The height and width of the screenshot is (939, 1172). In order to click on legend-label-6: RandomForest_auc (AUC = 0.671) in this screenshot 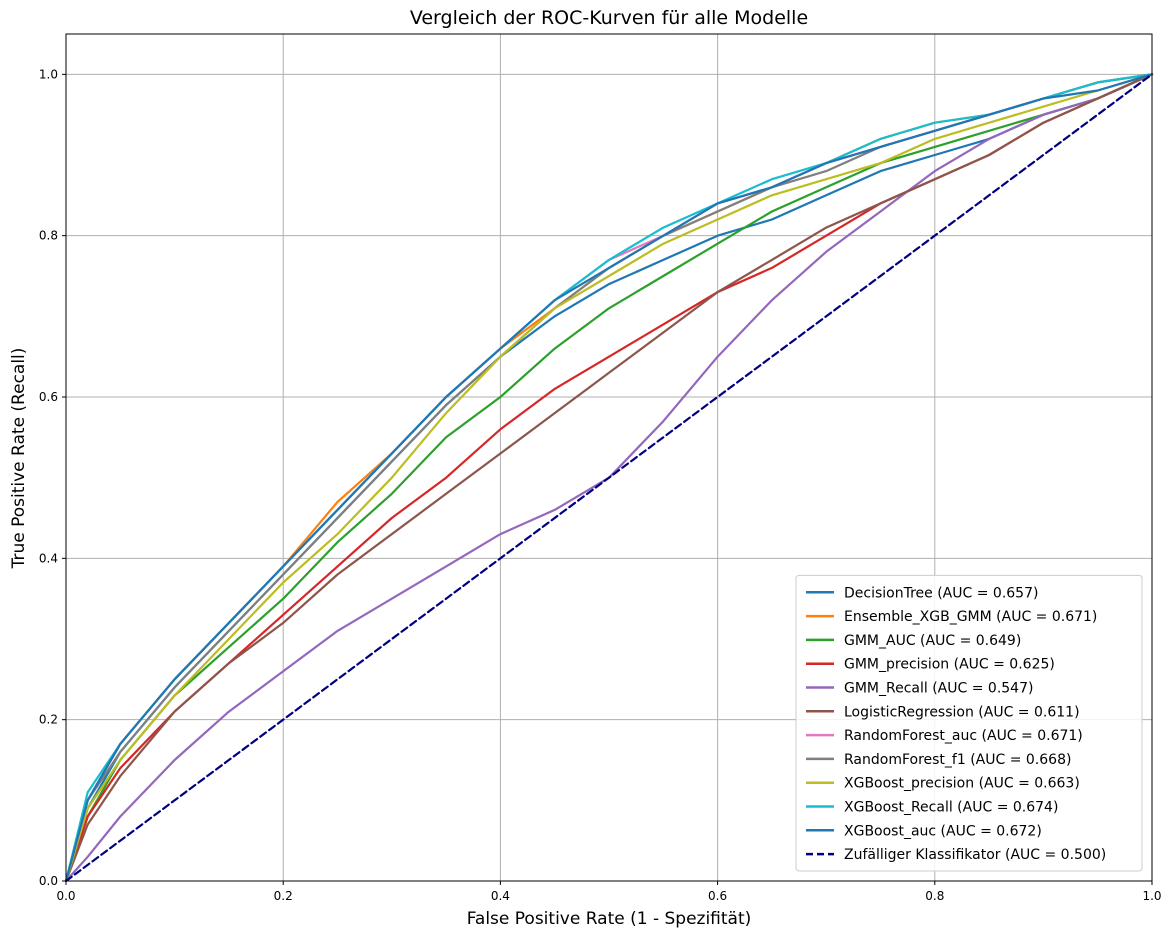, I will do `click(963, 736)`.